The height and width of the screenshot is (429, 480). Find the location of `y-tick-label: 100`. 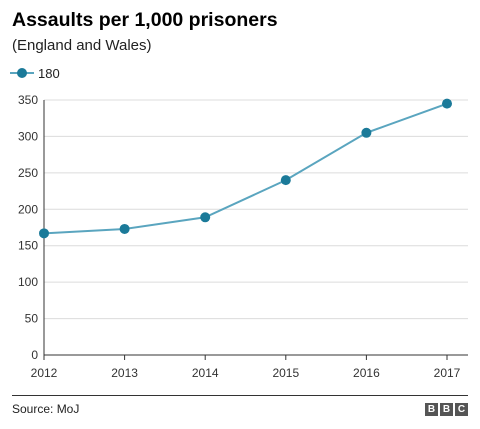

y-tick-label: 100 is located at coordinates (28, 282).